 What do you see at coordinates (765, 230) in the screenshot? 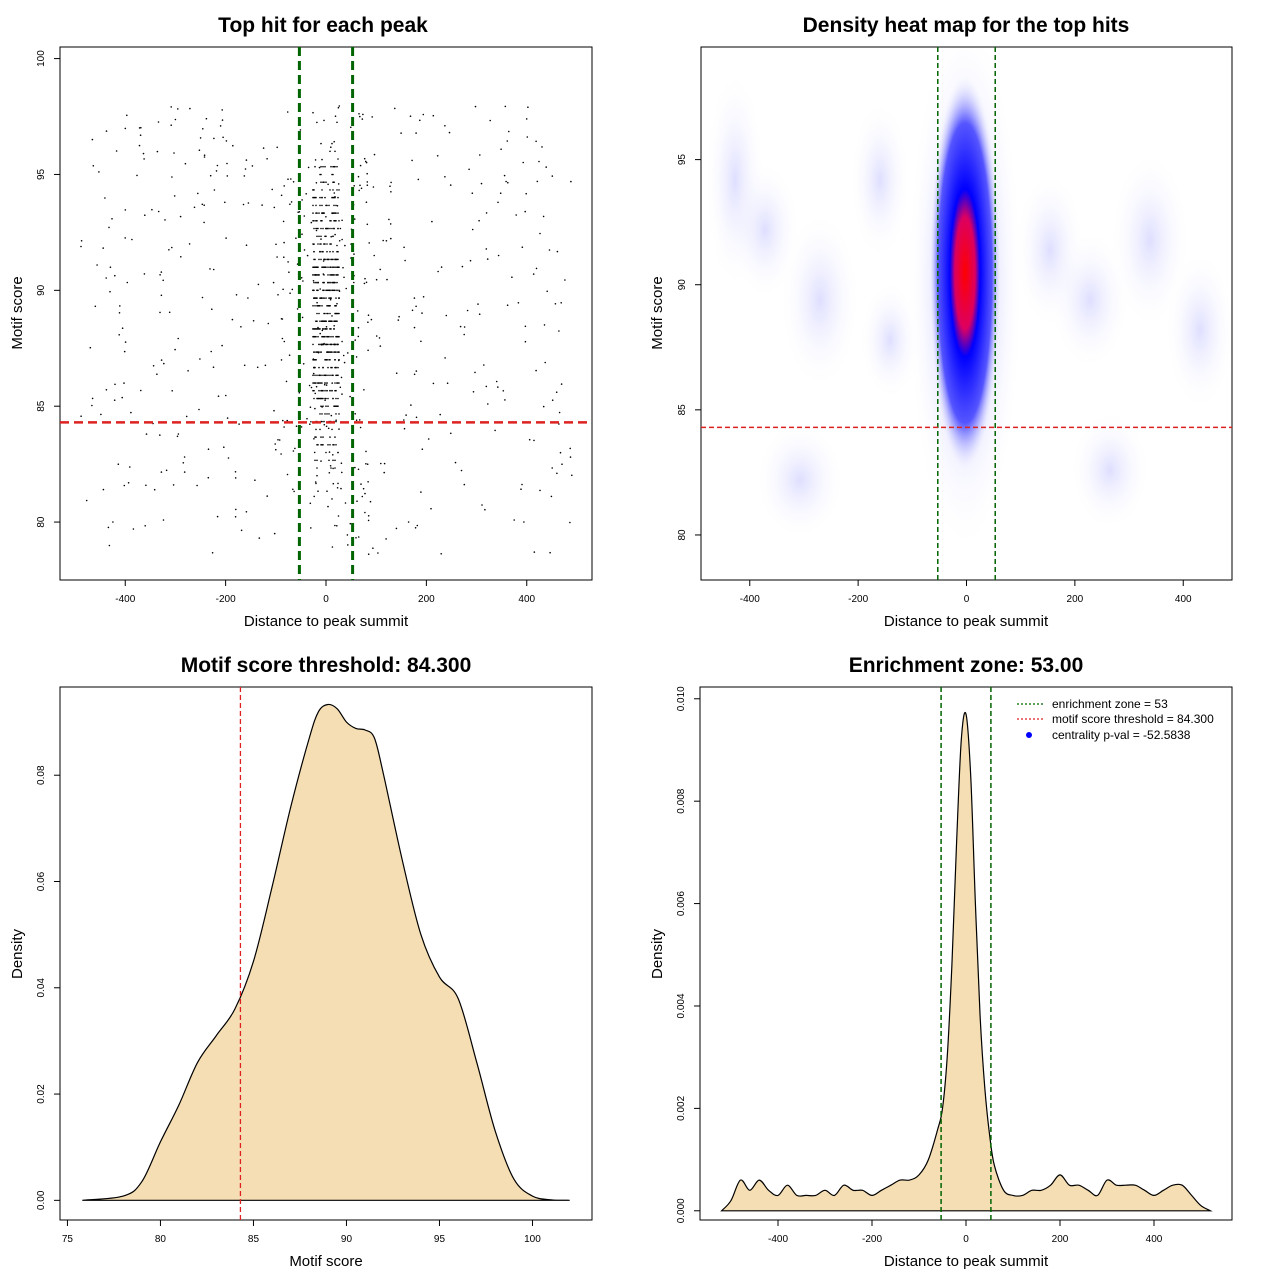
I see `heatmap-blob` at bounding box center [765, 230].